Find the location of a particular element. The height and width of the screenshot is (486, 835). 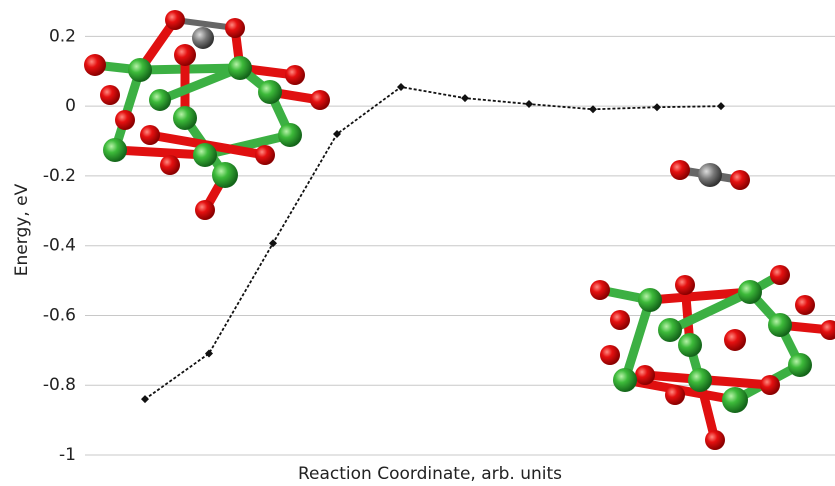

x-axis-label: Reaction Coordinate, arb. units is located at coordinates (430, 474).